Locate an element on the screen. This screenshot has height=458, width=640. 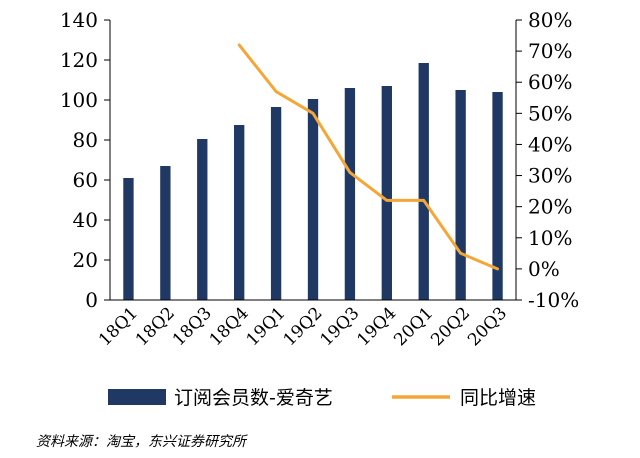
right-tick-label: 80% is located at coordinates (550, 20).